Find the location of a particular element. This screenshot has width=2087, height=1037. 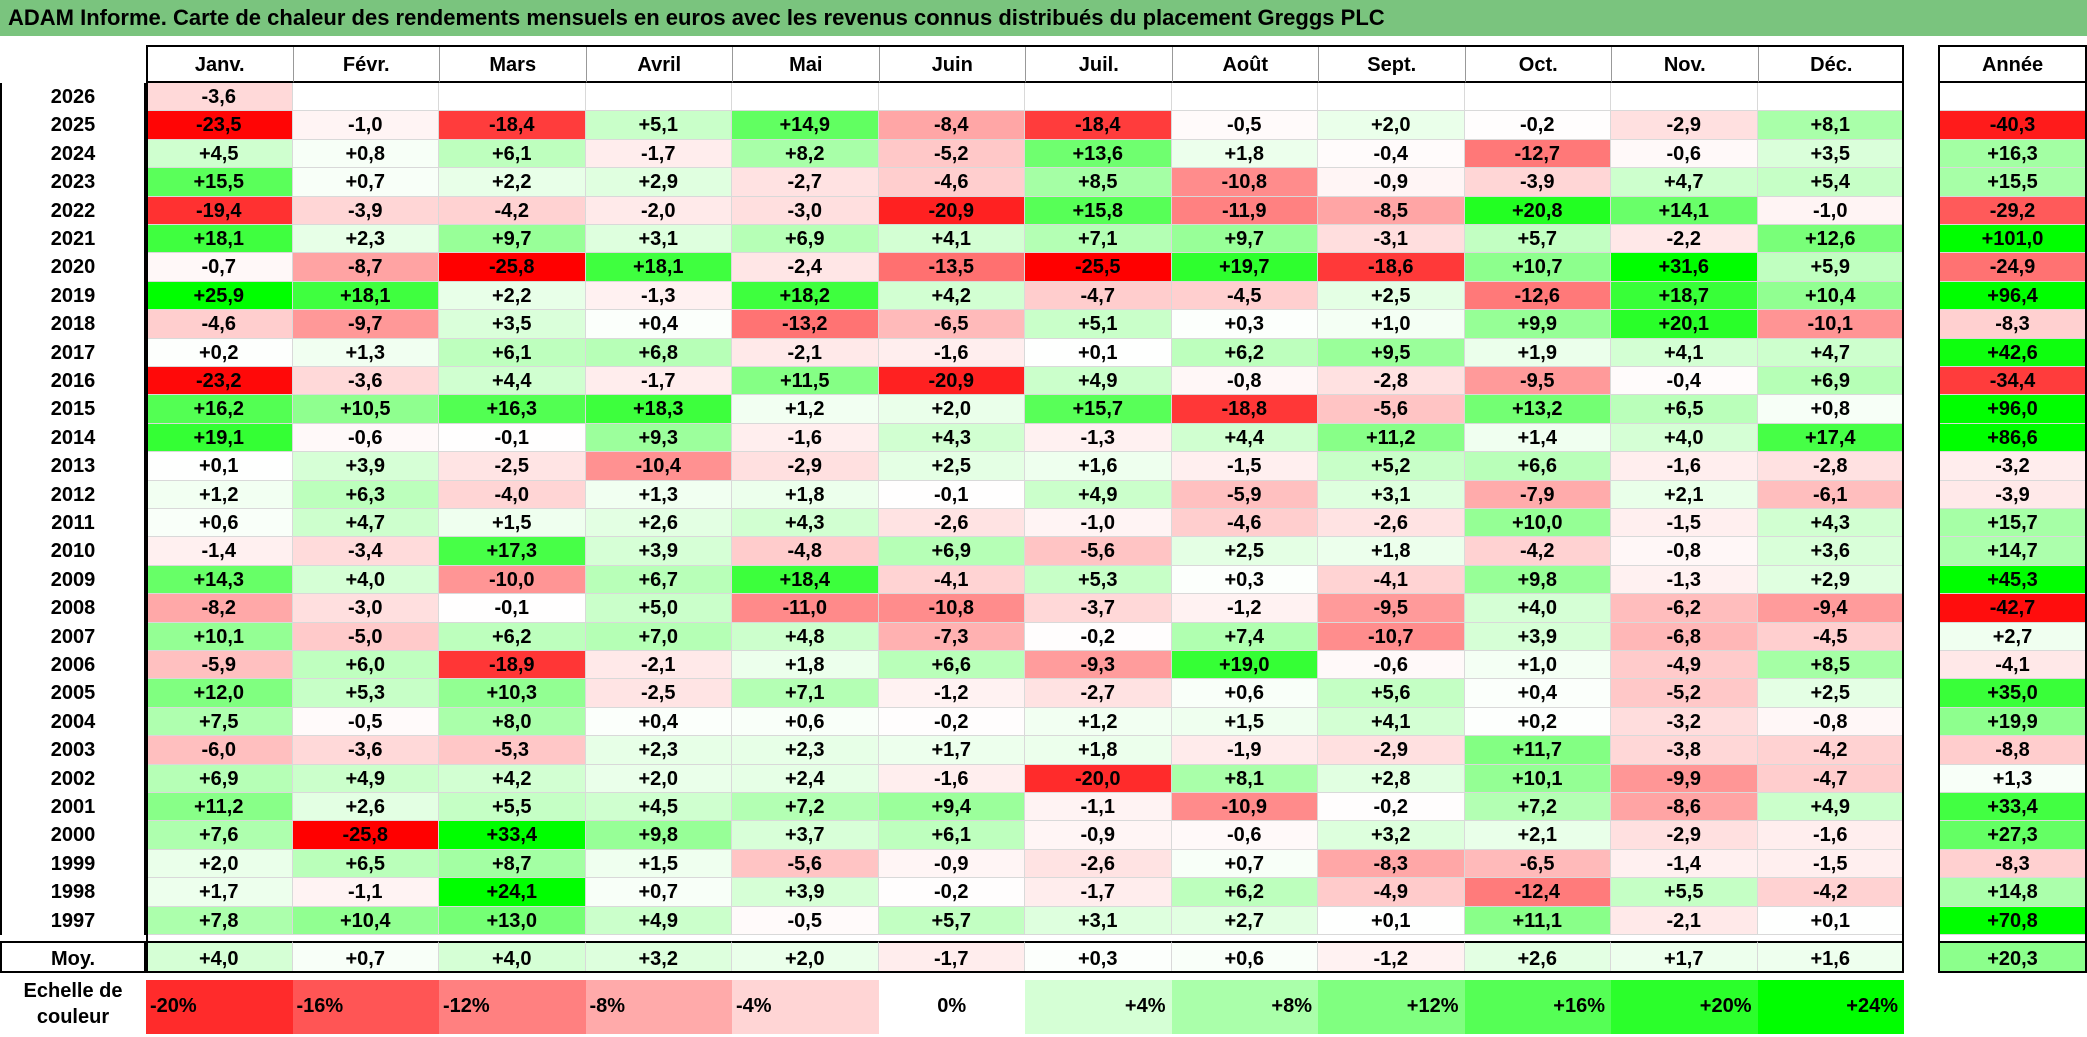

month-header: Oct. is located at coordinates (1537, 64).